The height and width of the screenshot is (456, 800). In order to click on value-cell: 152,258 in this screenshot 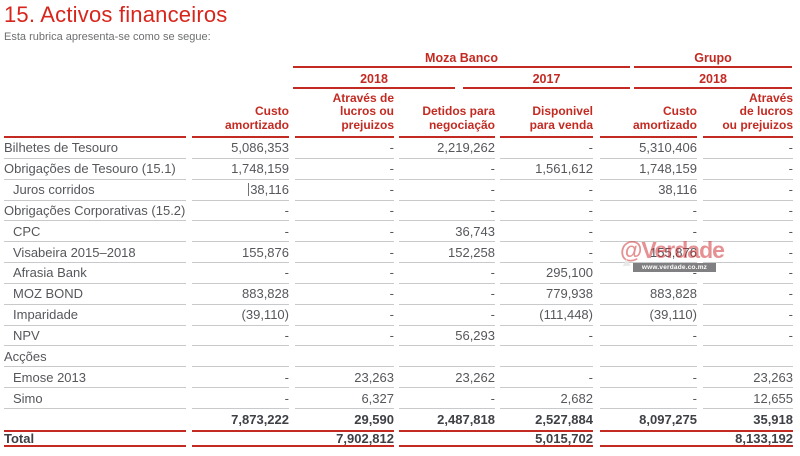, I will do `click(447, 253)`.